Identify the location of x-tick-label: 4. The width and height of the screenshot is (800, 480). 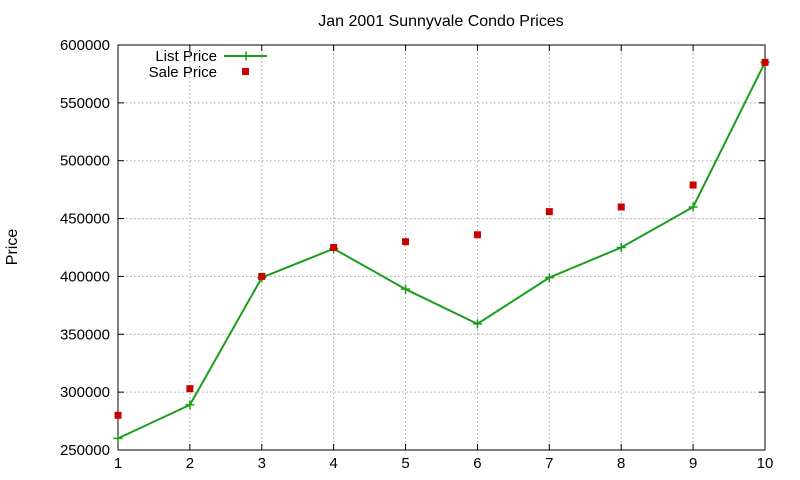
(333, 463).